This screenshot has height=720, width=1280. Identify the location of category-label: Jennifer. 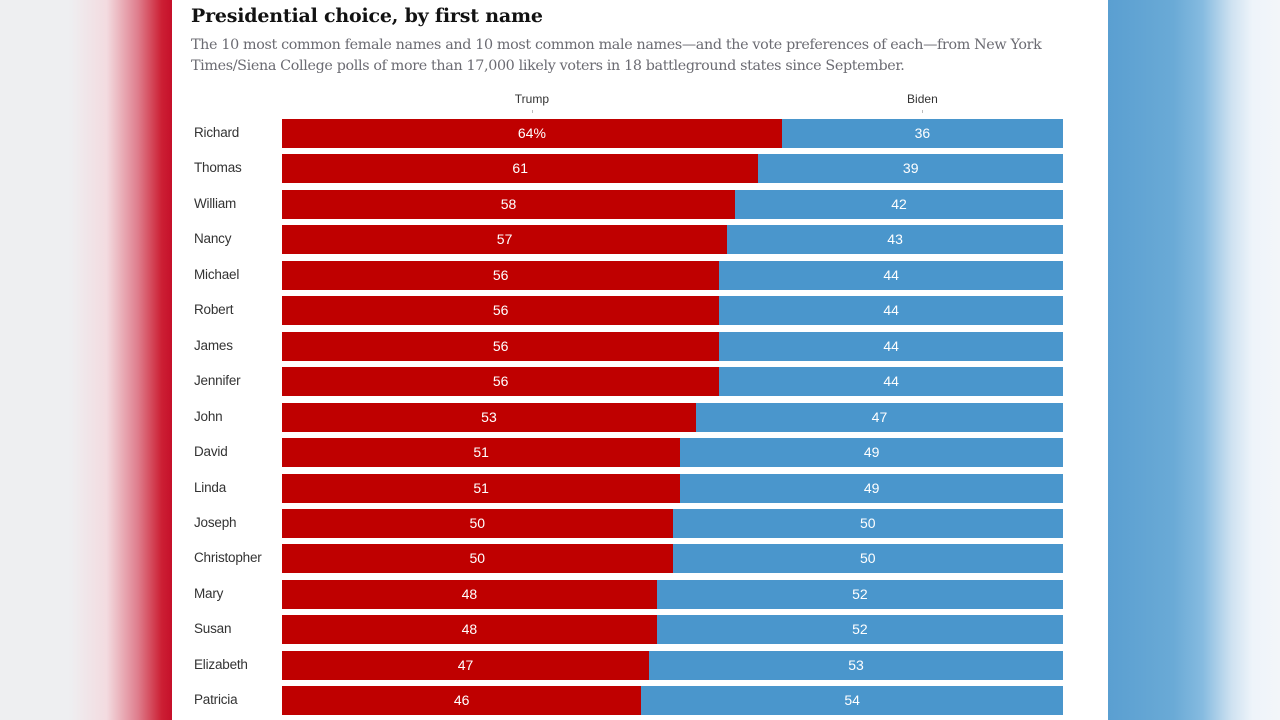
(217, 381).